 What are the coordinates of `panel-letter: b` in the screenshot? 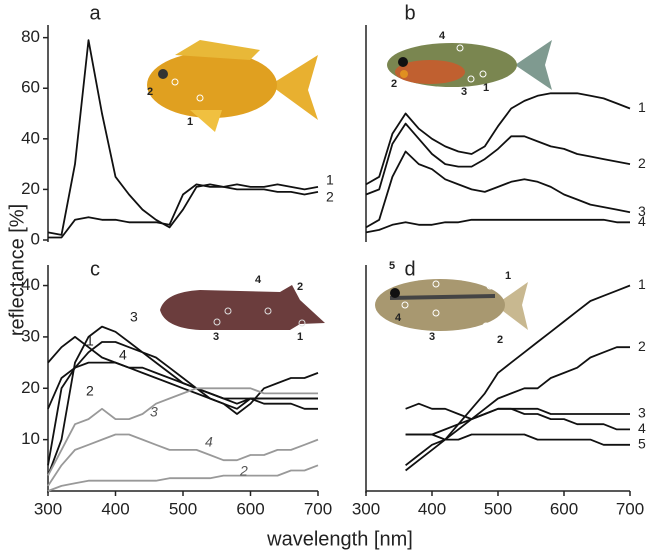 It's located at (409, 13).